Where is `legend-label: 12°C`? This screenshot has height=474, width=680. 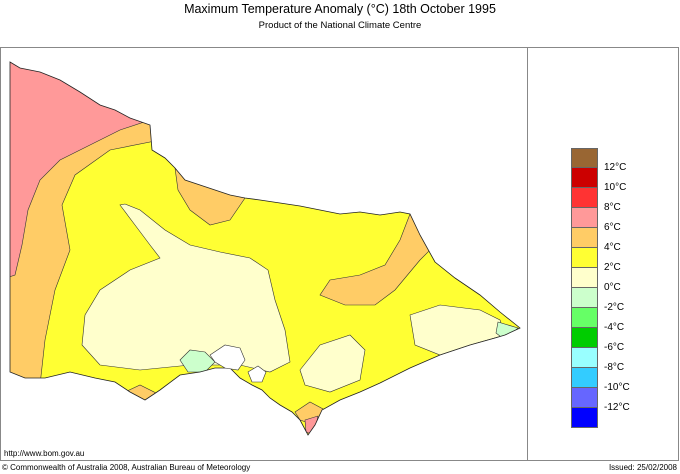 legend-label: 12°C is located at coordinates (615, 167).